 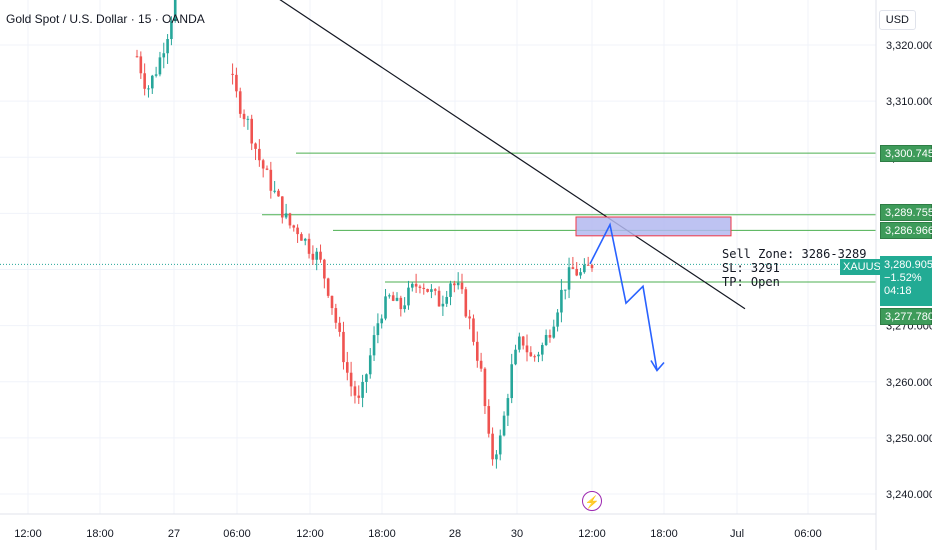 I want to click on time-tick-label: 27, so click(x=174, y=534).